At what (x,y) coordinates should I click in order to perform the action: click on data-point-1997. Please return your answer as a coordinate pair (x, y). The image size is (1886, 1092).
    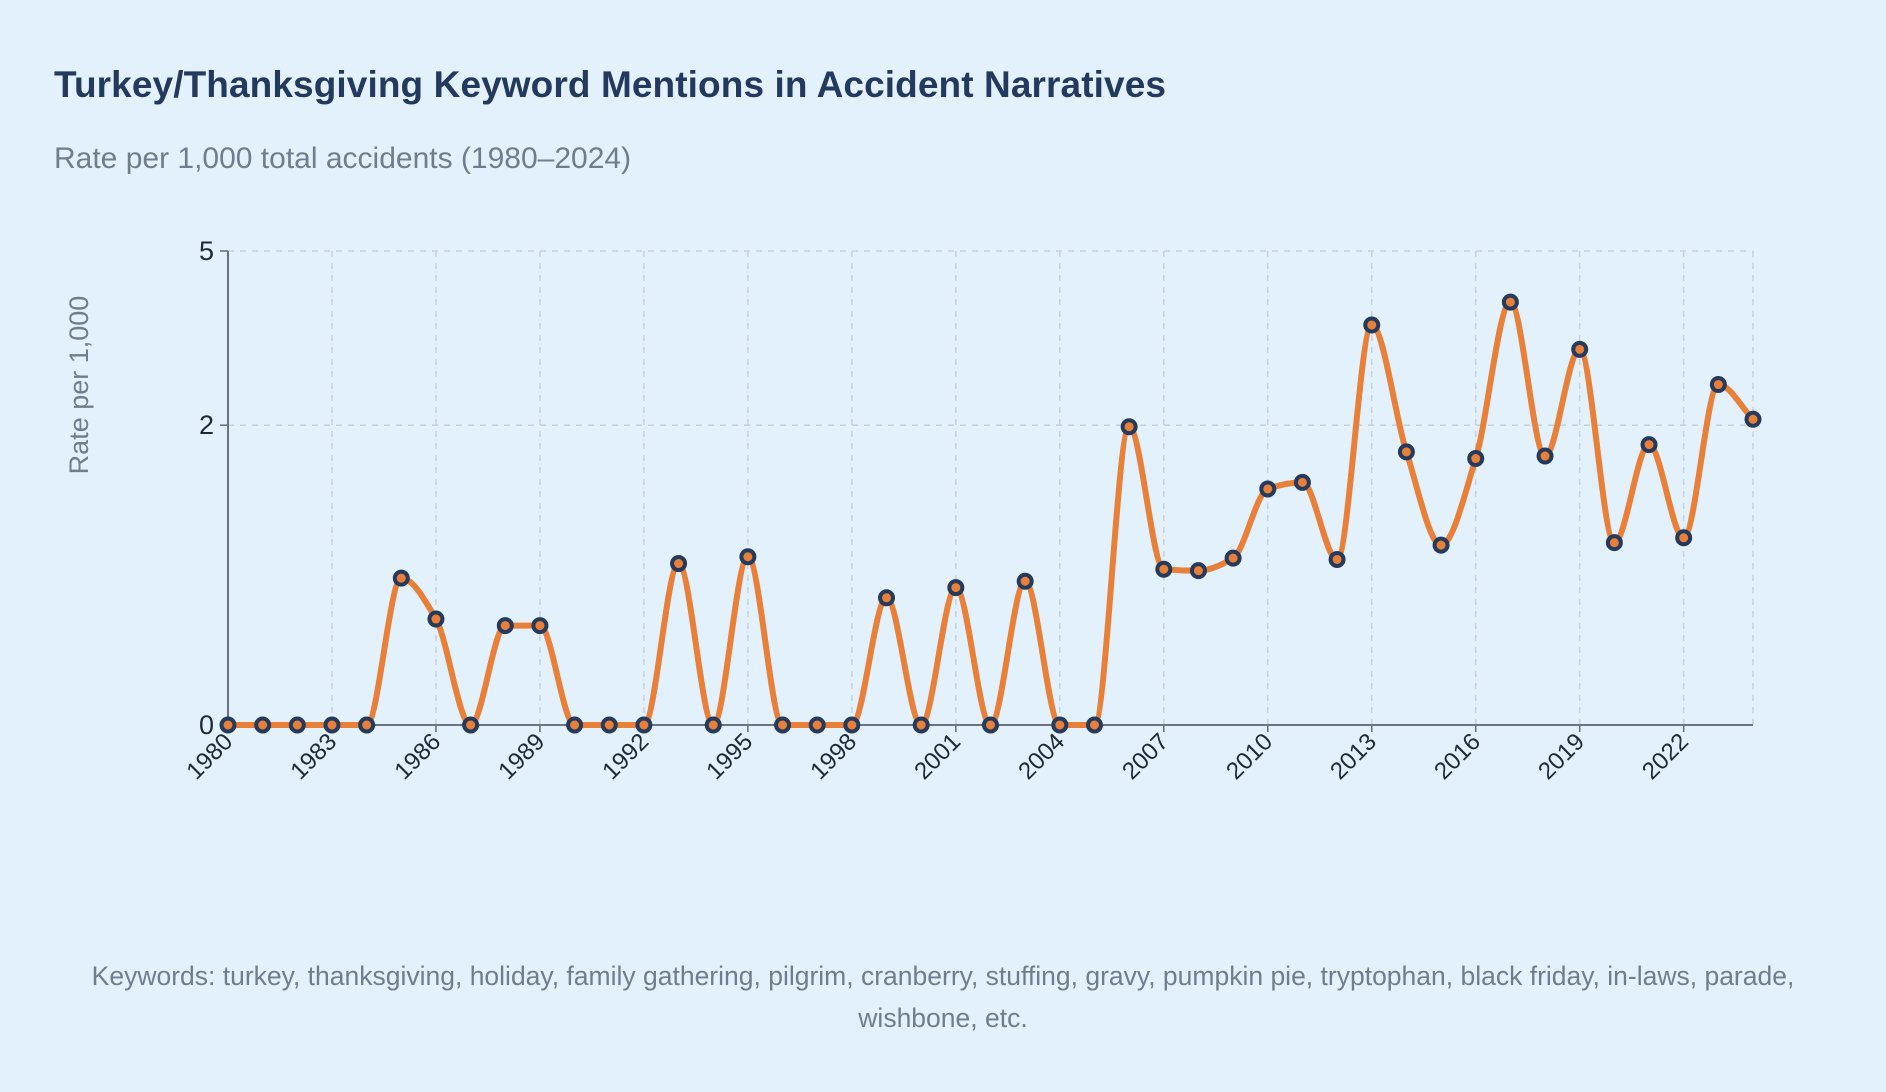
    Looking at the image, I should click on (817, 725).